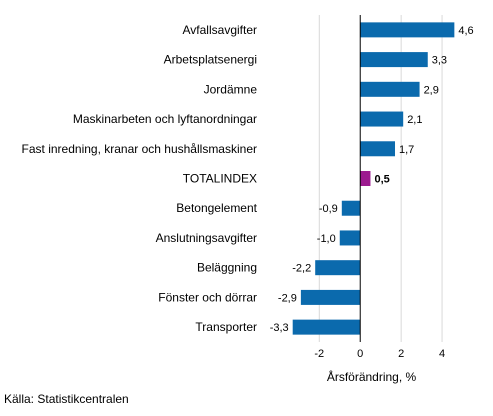 The width and height of the screenshot is (493, 416). I want to click on category-label: Fönster och dörrar, so click(207, 297).